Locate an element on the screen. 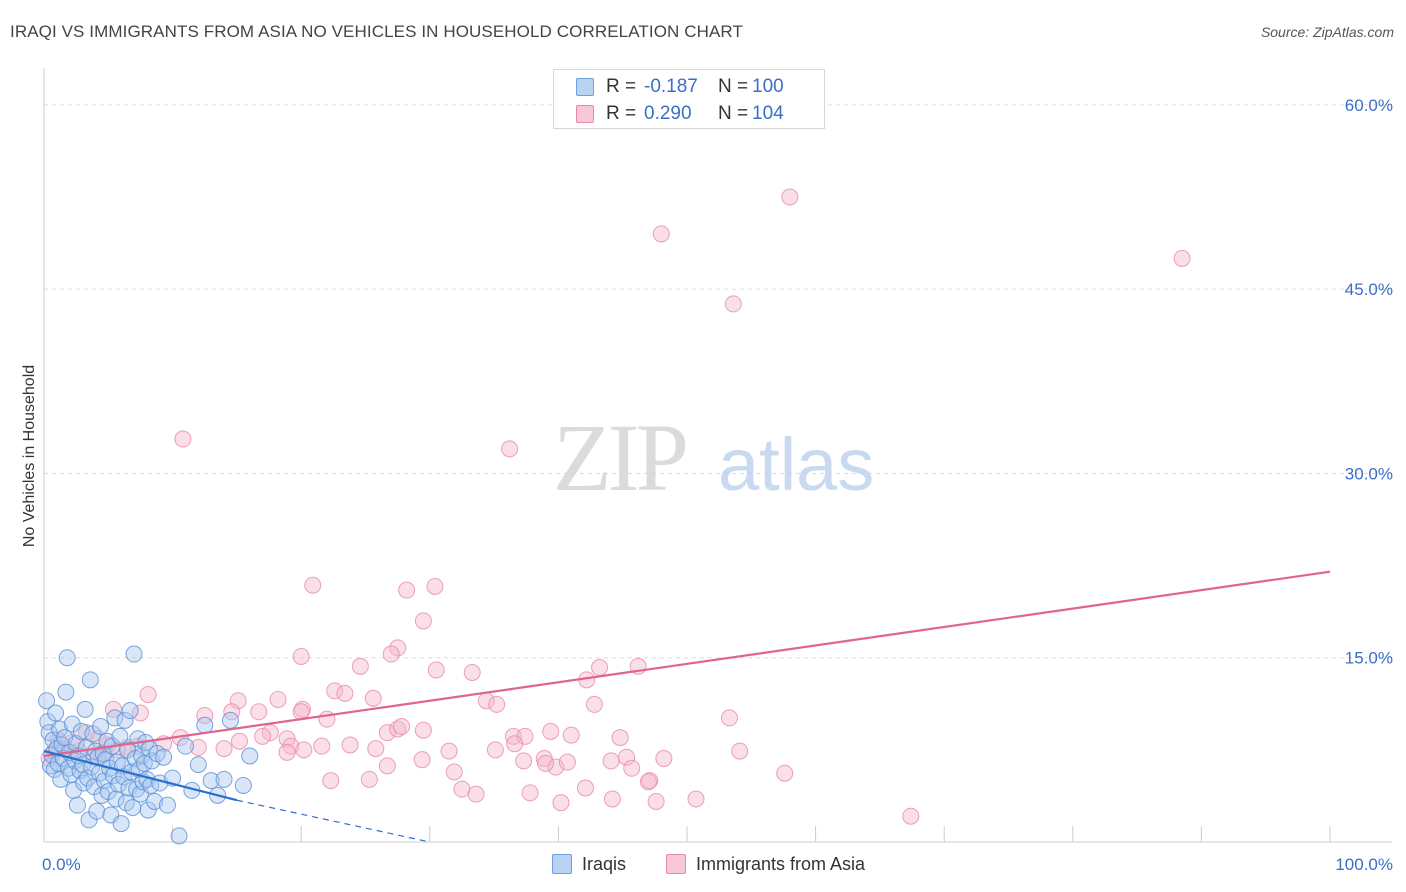 Image resolution: width=1406 pixels, height=892 pixels. legend-row-iraqis: R = -0.187 N = 100 is located at coordinates (680, 87).